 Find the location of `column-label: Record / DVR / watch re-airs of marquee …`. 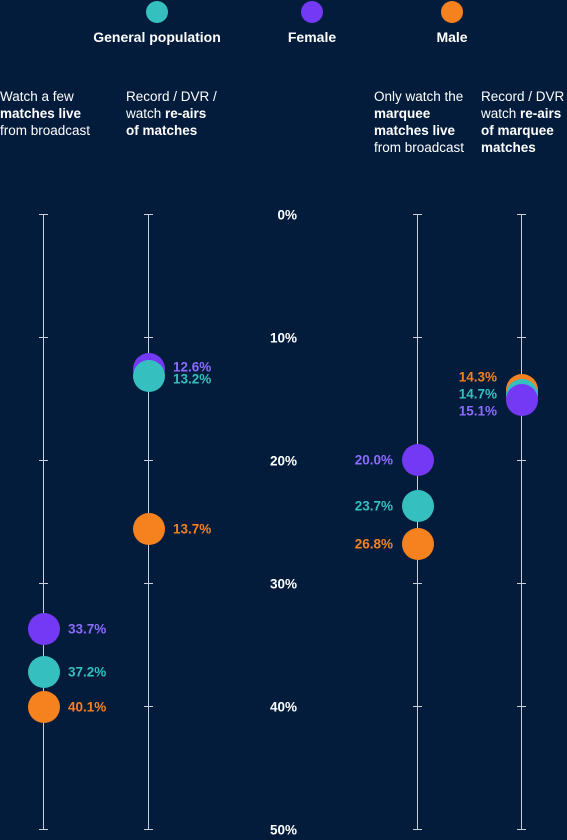

column-label: Record / DVR / watch re-airs of marquee … is located at coordinates (524, 122).